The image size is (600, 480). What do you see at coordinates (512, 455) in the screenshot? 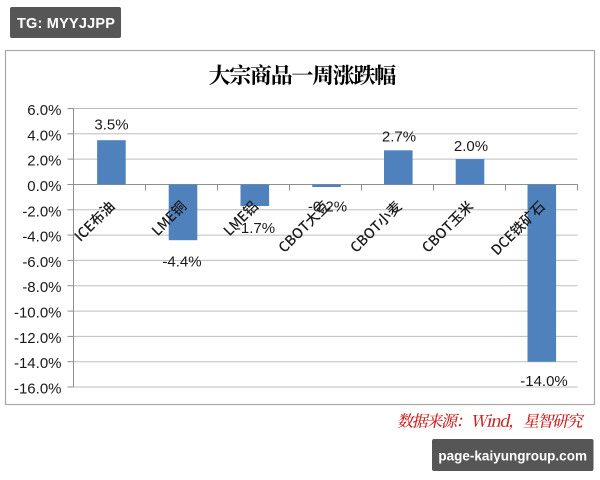
I see `svg-text: page-kaiyungroup.com` at bounding box center [512, 455].